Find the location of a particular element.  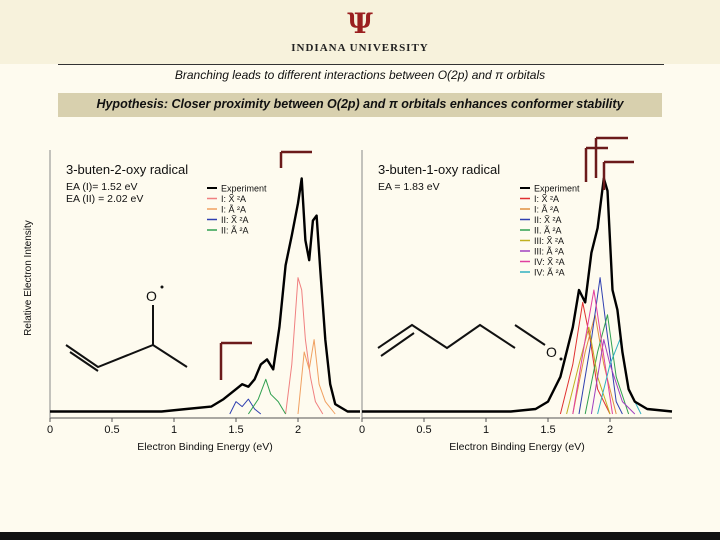

university-name: INDIANA UNIVERSITY is located at coordinates (360, 48).